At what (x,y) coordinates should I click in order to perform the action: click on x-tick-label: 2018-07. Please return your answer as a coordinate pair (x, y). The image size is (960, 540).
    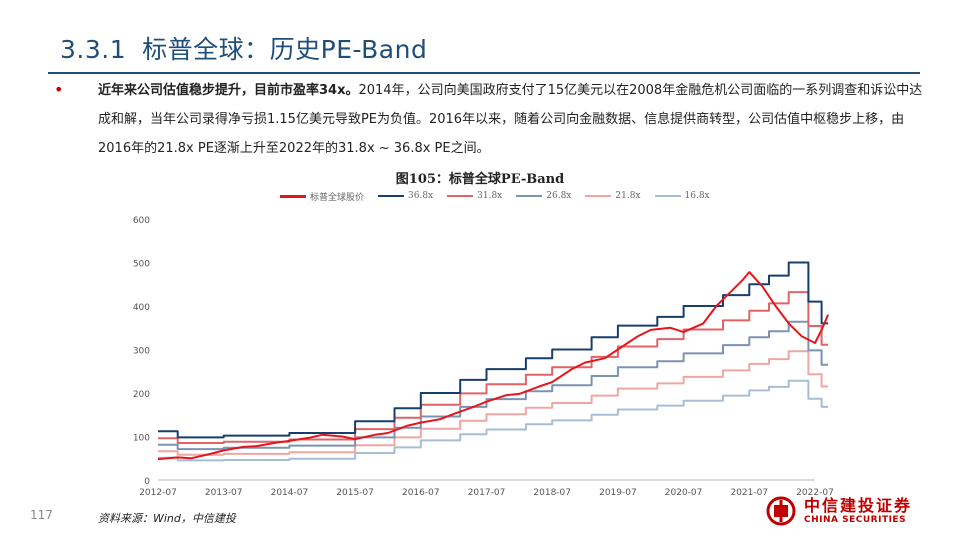
    Looking at the image, I should click on (552, 493).